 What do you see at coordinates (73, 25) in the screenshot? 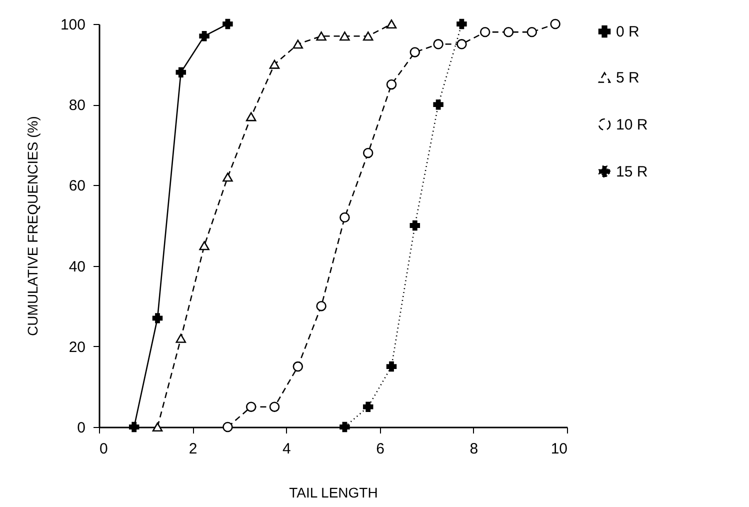
I see `y-tick-label: 100` at bounding box center [73, 25].